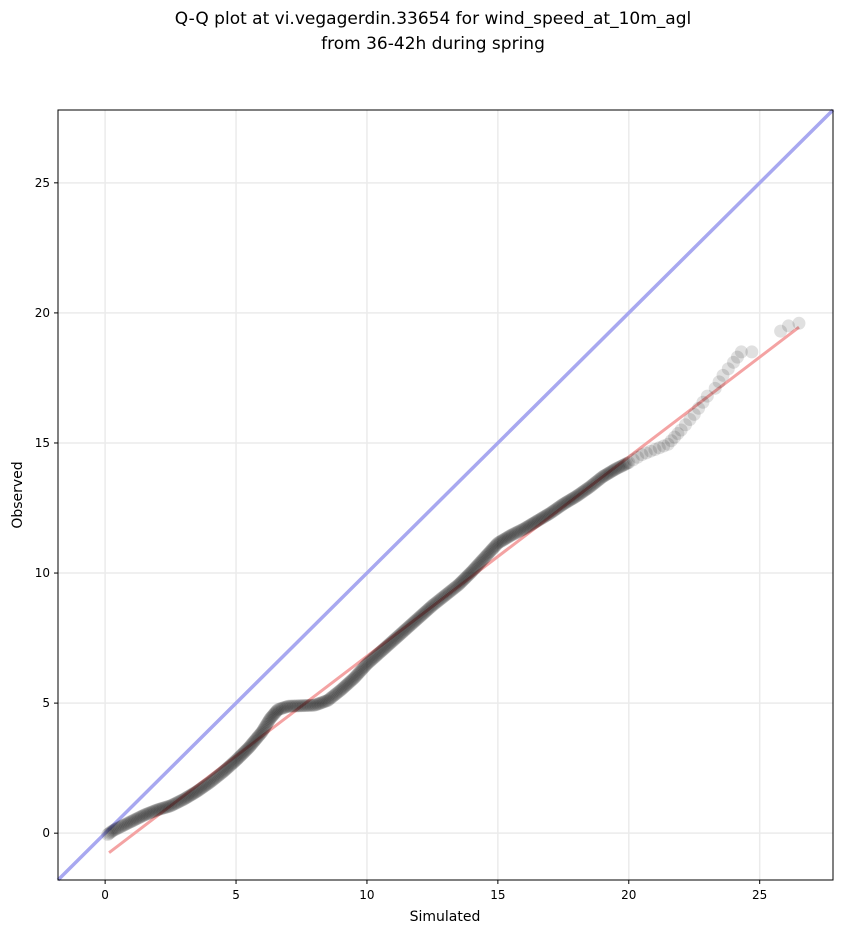  I want to click on x-axis-ticks: 0 5 10 15 20 25, so click(434, 891).